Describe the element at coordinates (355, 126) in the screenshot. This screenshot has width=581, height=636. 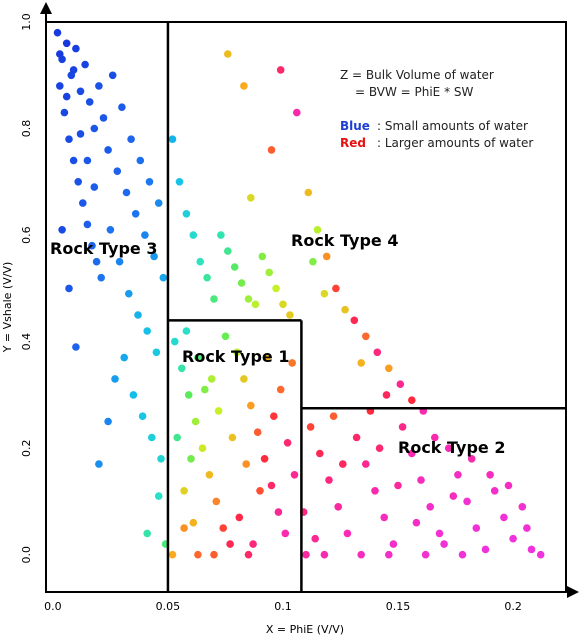
I see `legend-blue-key: Blue` at that location.